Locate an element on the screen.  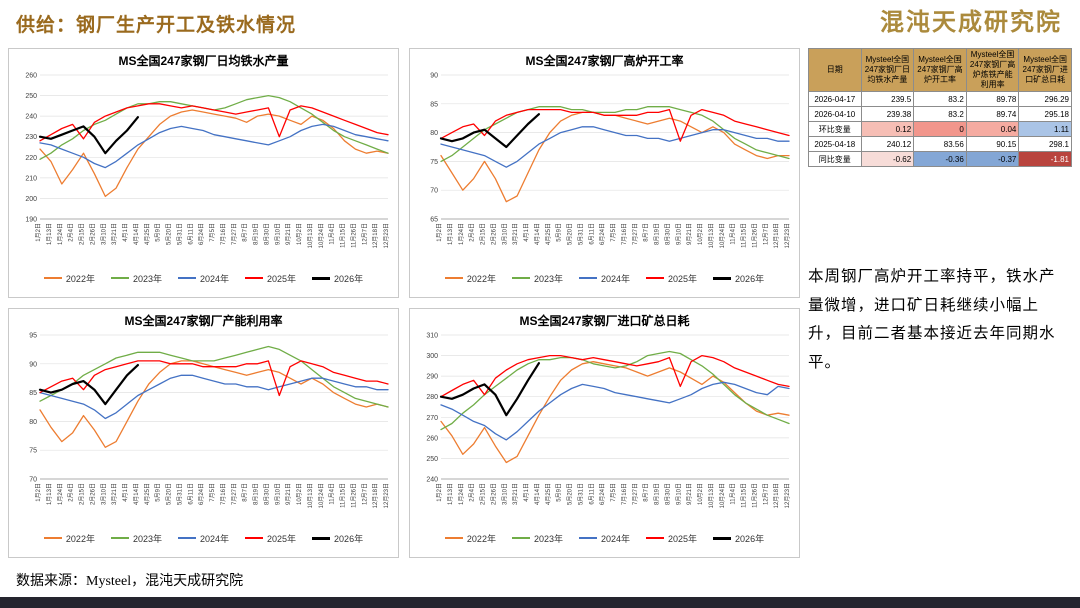
svg-text: 270 is located at coordinates (432, 418).